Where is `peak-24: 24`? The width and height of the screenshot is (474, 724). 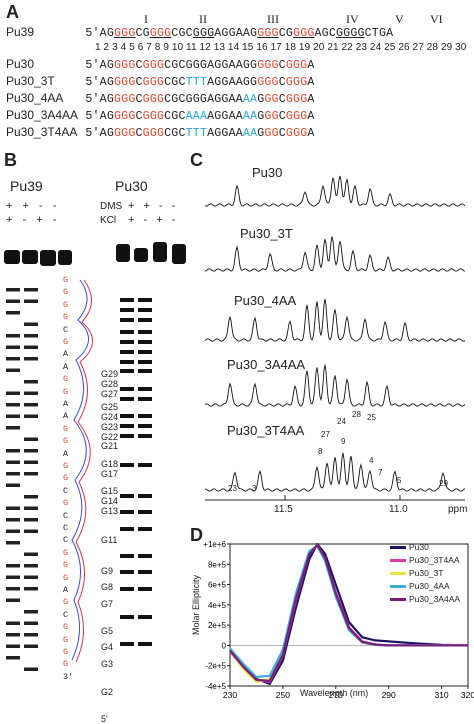 peak-24: 24 is located at coordinates (341, 421).